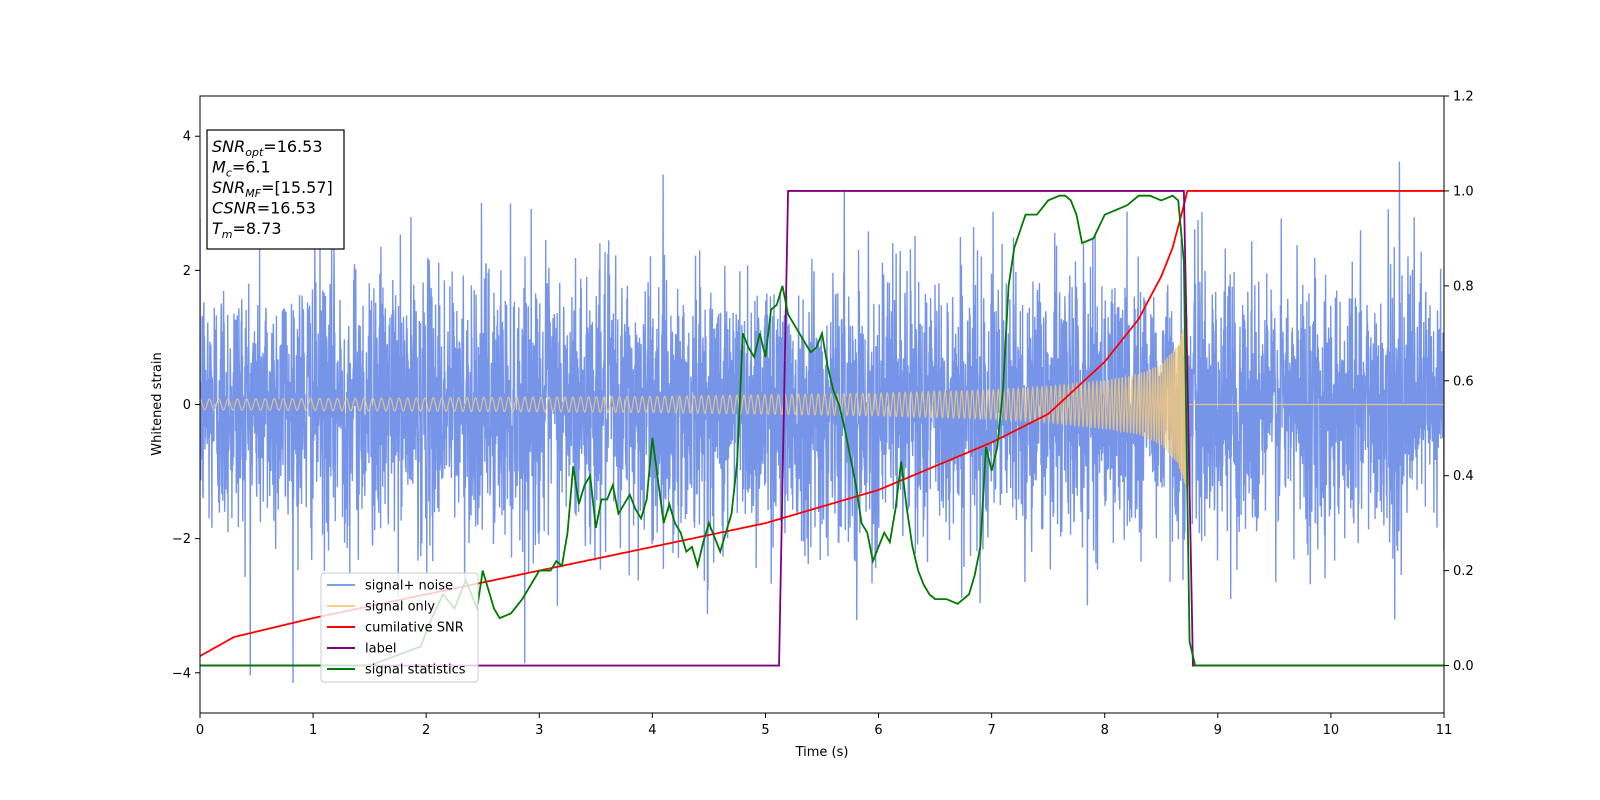  What do you see at coordinates (187, 271) in the screenshot?
I see `y-tick-label: 2` at bounding box center [187, 271].